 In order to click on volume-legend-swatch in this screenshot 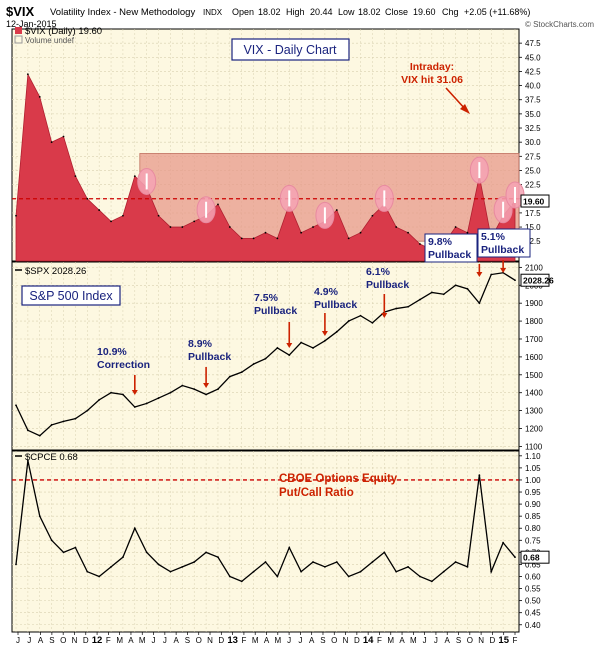, I will do `click(18, 39)`.